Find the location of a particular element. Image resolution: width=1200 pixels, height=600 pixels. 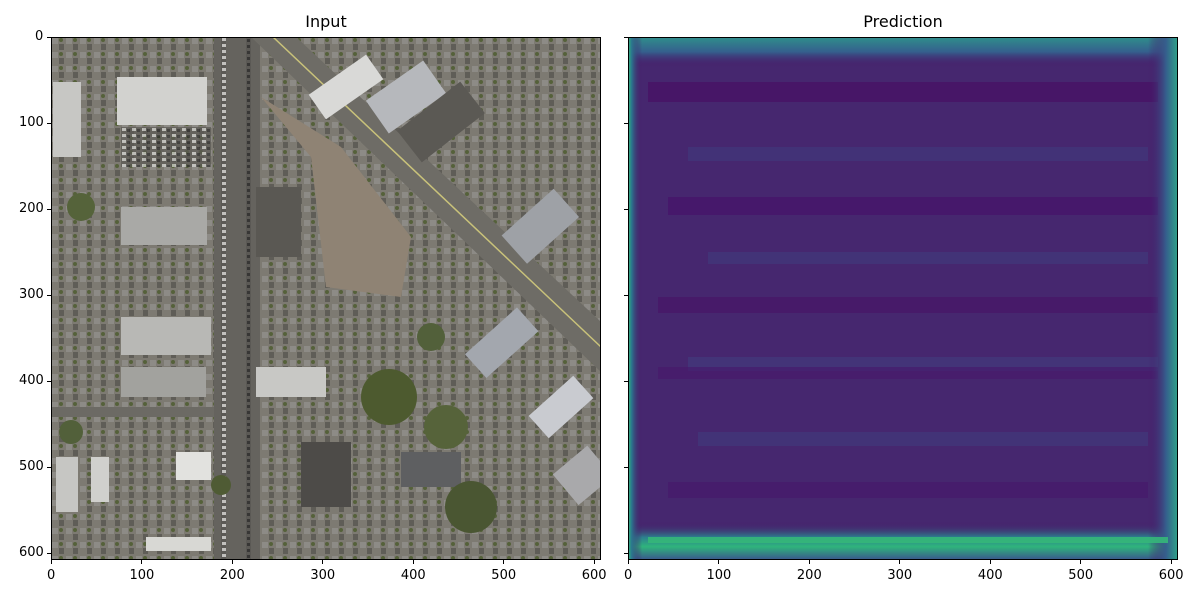

input-x-tick-label: 300 is located at coordinates (323, 575).